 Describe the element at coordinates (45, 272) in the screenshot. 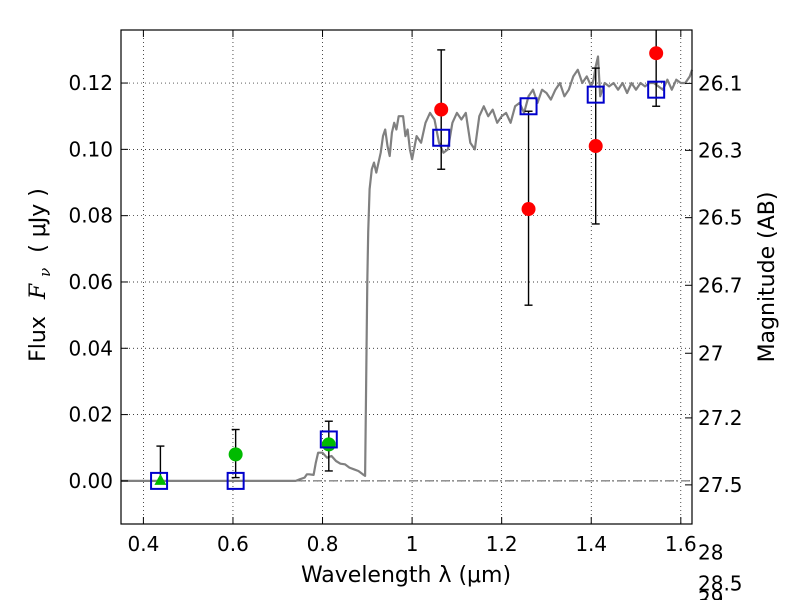

I see `y-axis-label-subscript: ν` at that location.